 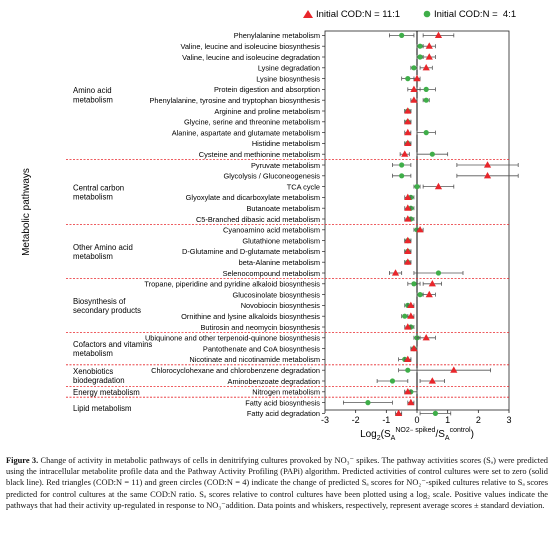 I want to click on x-axis-title: Log2(SANO2− spiked/SAcontrol), so click(x=417, y=434).